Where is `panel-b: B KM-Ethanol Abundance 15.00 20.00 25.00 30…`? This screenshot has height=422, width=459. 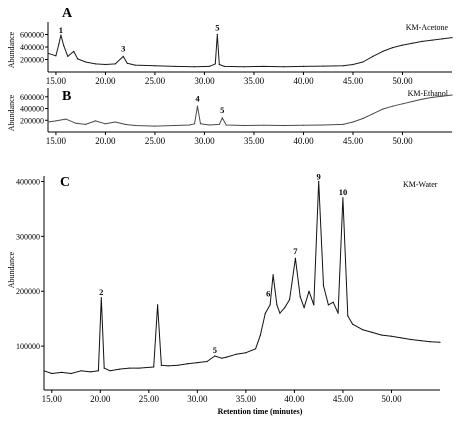 panel-b: B KM-Ethanol Abundance 15.00 20.00 25.00 30… is located at coordinates (230, 117).